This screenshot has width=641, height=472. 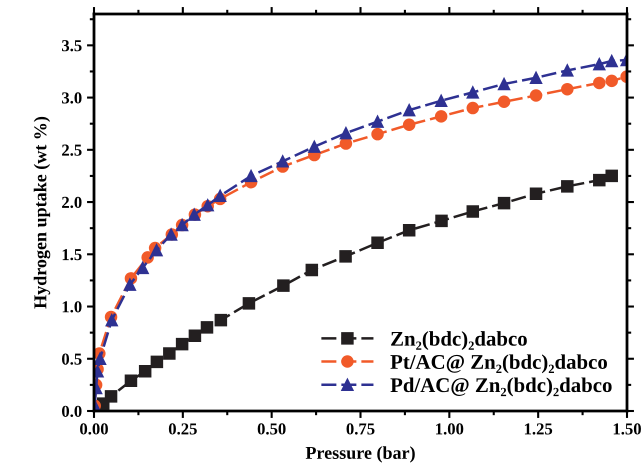 I want to click on x-tick-label: 0.75, so click(x=360, y=429).